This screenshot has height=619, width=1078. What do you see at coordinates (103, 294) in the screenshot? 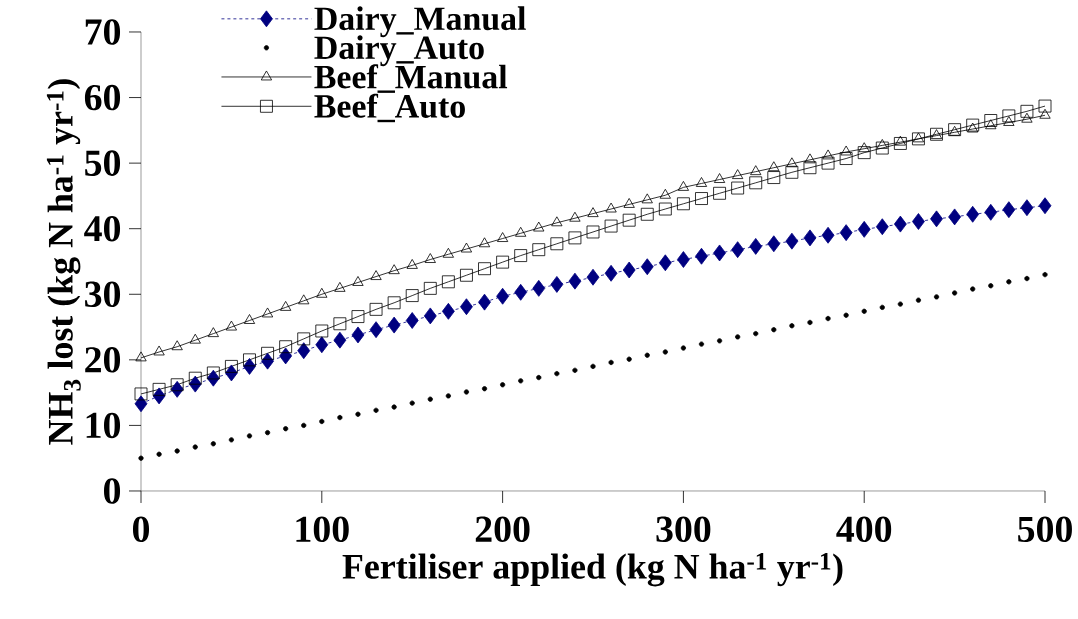
I see `y-tick-label: 30` at bounding box center [103, 294].